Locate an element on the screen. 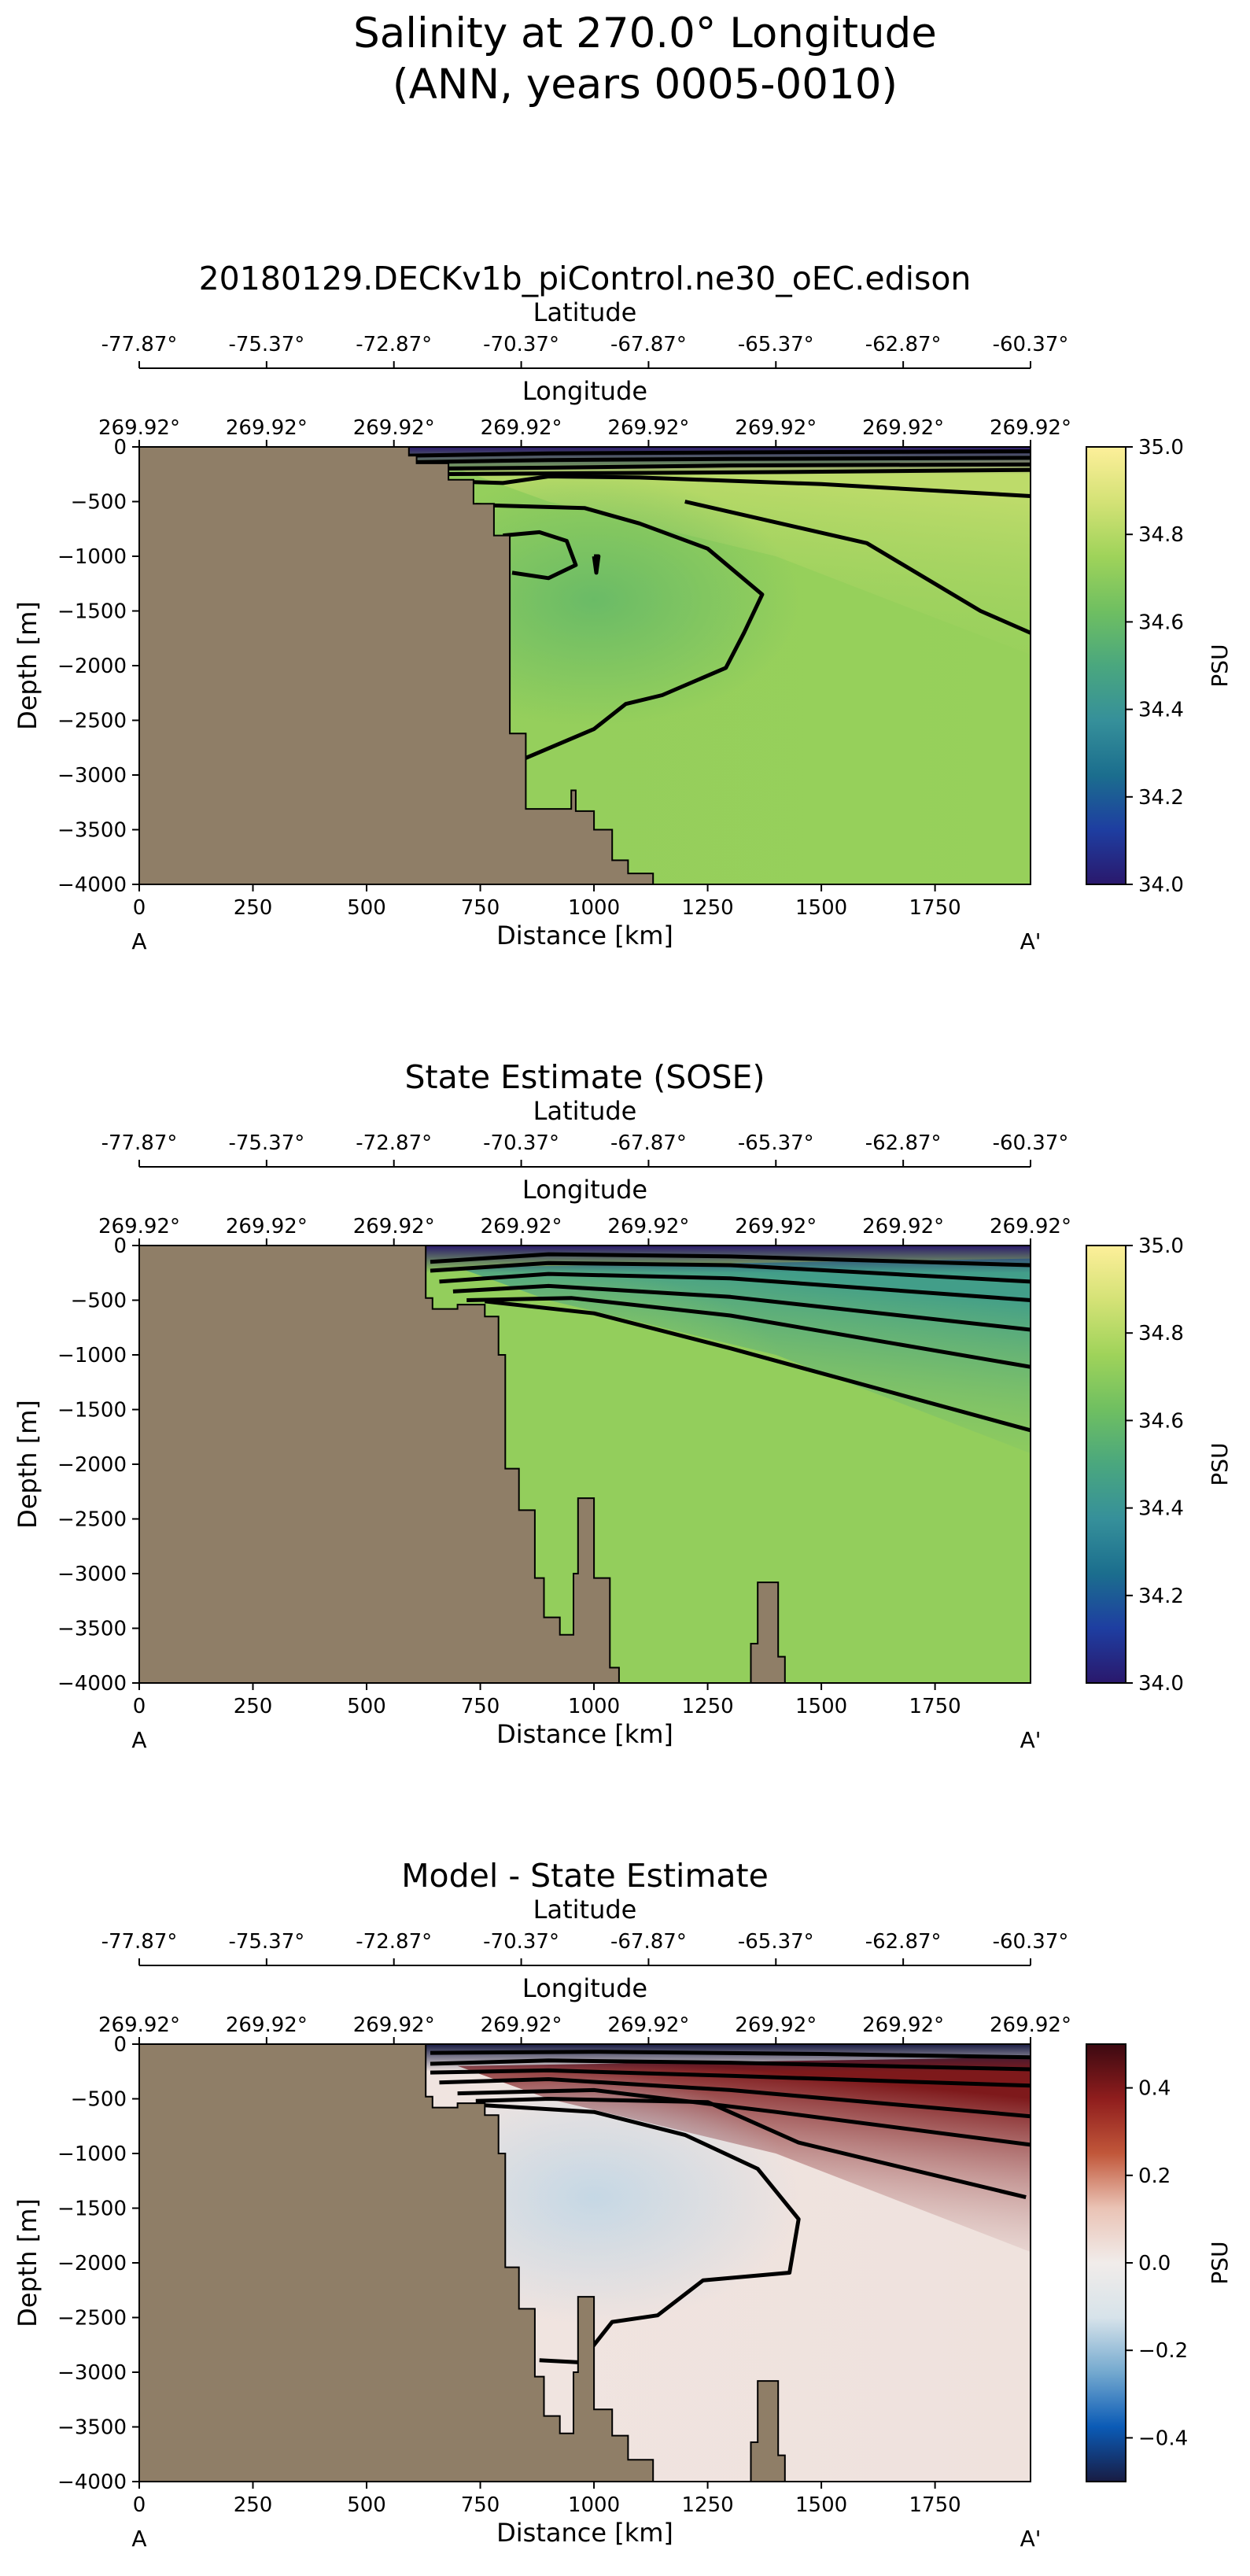 This screenshot has width=1250, height=2576. y-tick-label: −2500 is located at coordinates (92, 721).